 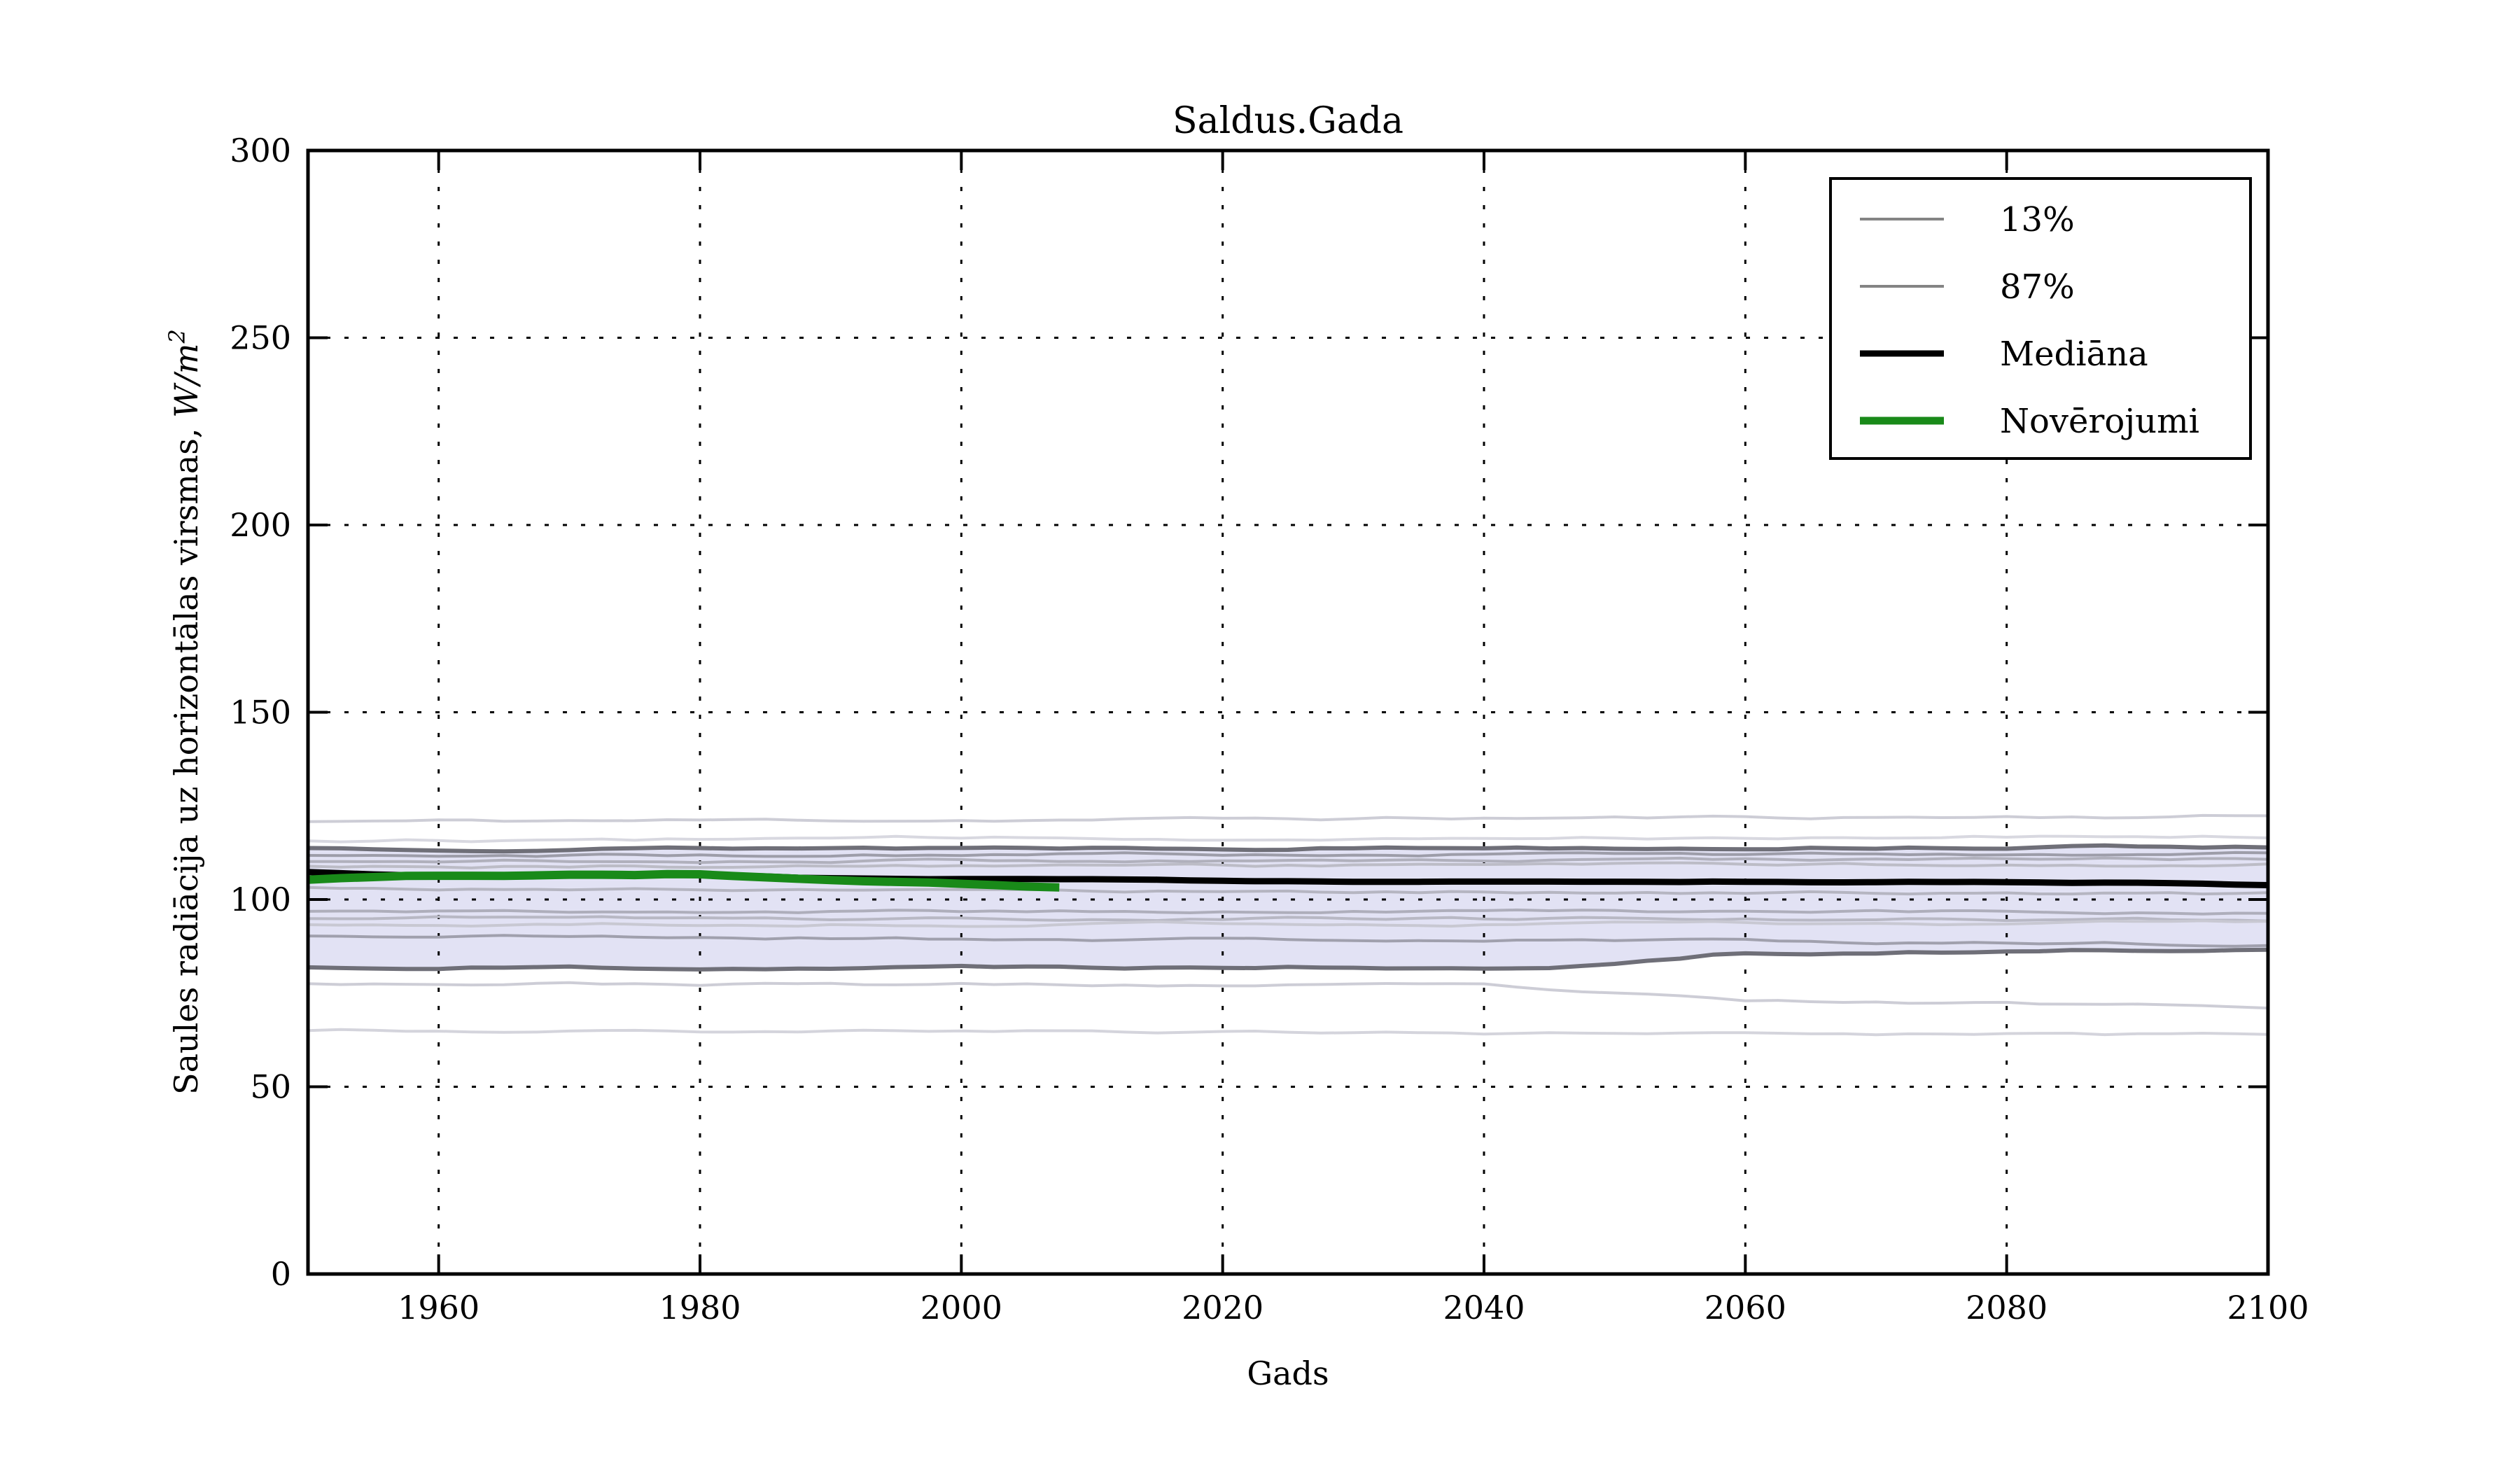 I want to click on series-layer, so click(x=1288, y=880).